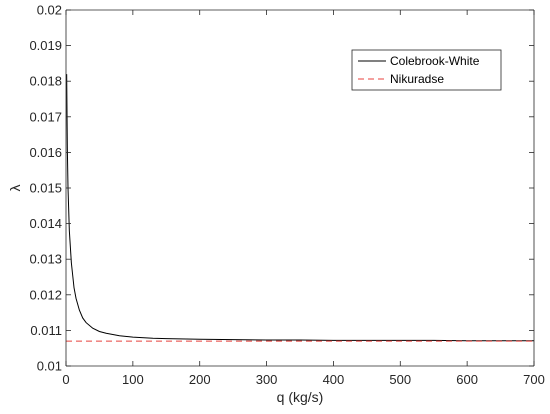 The image size is (550, 414). What do you see at coordinates (65, 379) in the screenshot?
I see `x-tick-label: 0` at bounding box center [65, 379].